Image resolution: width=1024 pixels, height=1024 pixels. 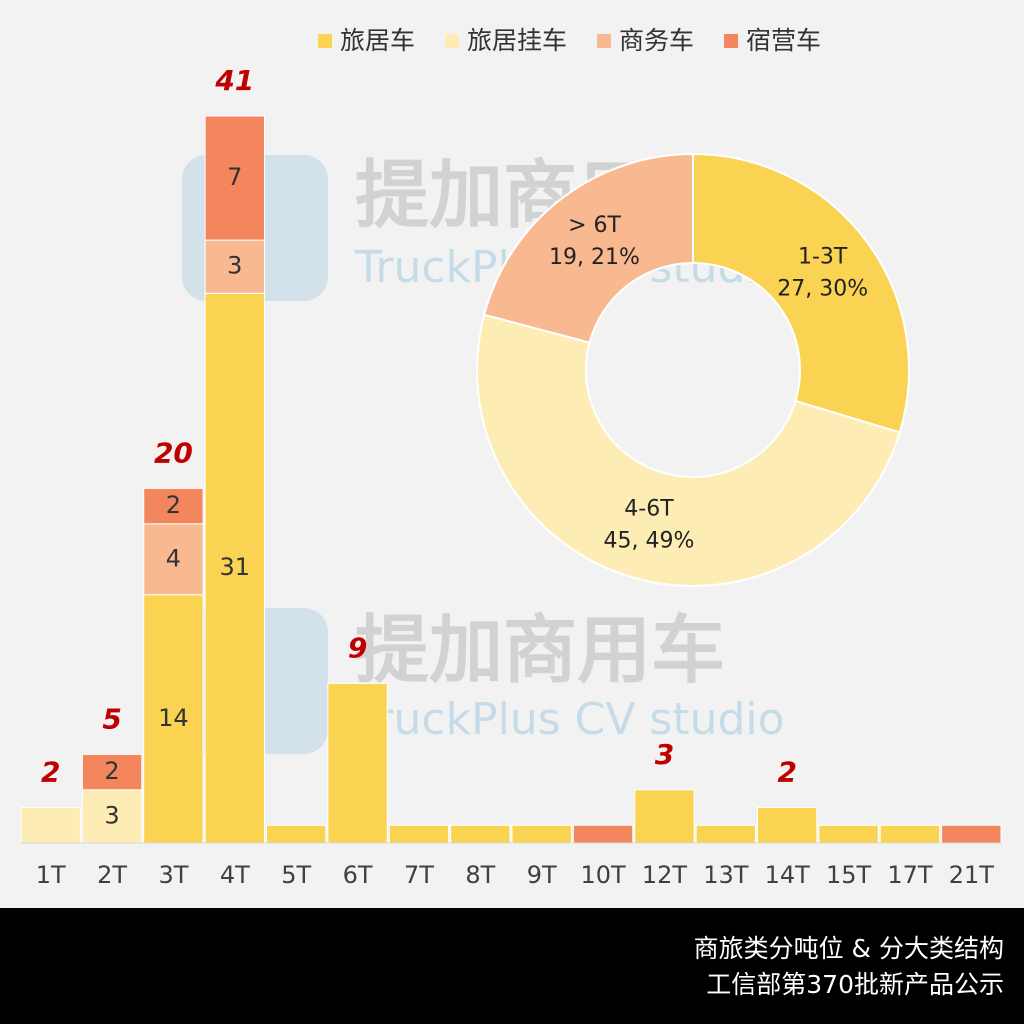 I want to click on x-tick-label: 12T, so click(x=665, y=875).